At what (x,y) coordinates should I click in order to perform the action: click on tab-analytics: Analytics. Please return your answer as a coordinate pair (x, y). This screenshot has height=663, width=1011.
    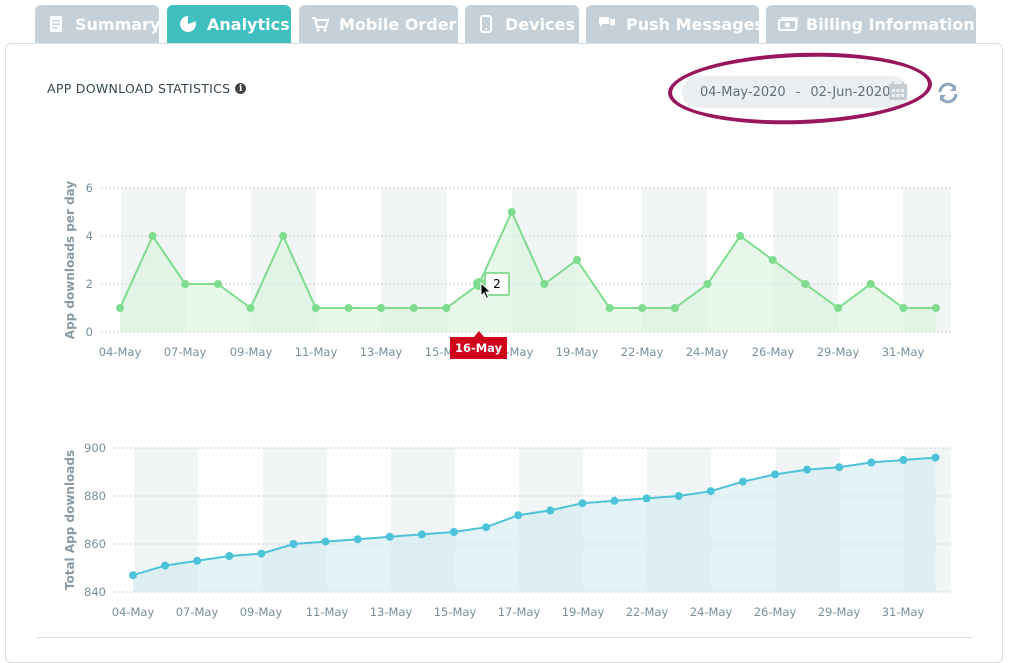
    Looking at the image, I should click on (229, 24).